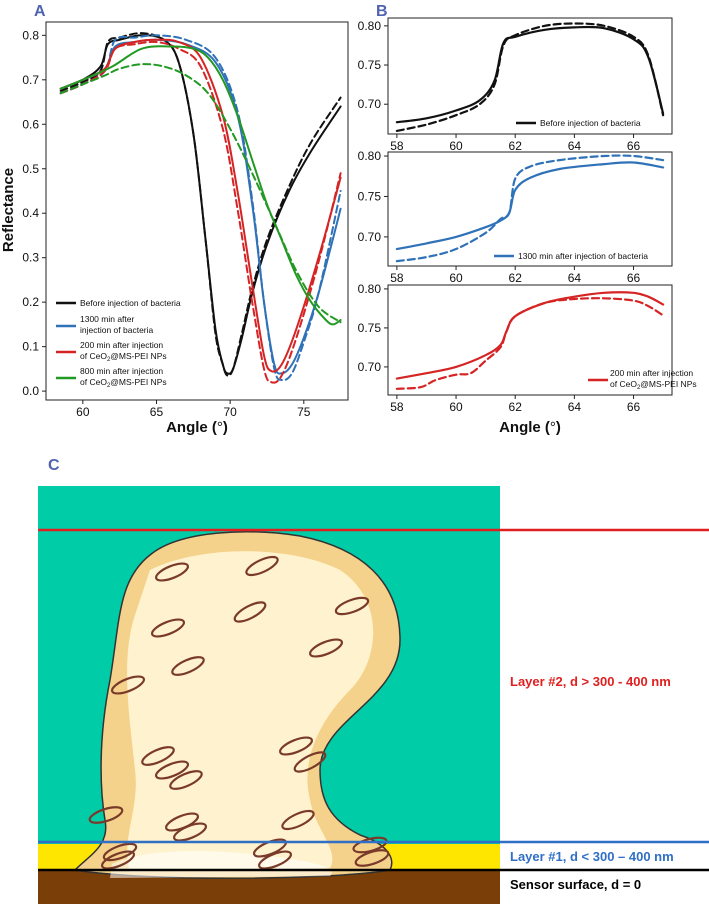  I want to click on biofilm-base-highlight, so click(221, 864).